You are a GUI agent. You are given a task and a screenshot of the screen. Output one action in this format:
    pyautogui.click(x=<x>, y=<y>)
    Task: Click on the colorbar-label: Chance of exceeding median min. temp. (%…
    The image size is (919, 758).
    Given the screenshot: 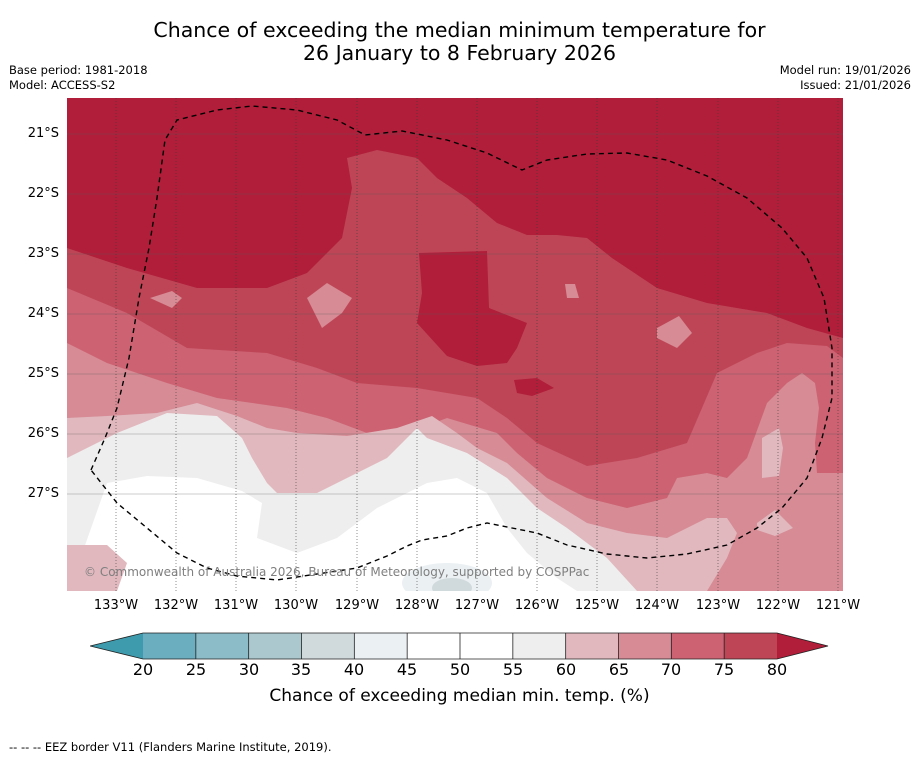 What is the action you would take?
    pyautogui.click(x=459, y=696)
    